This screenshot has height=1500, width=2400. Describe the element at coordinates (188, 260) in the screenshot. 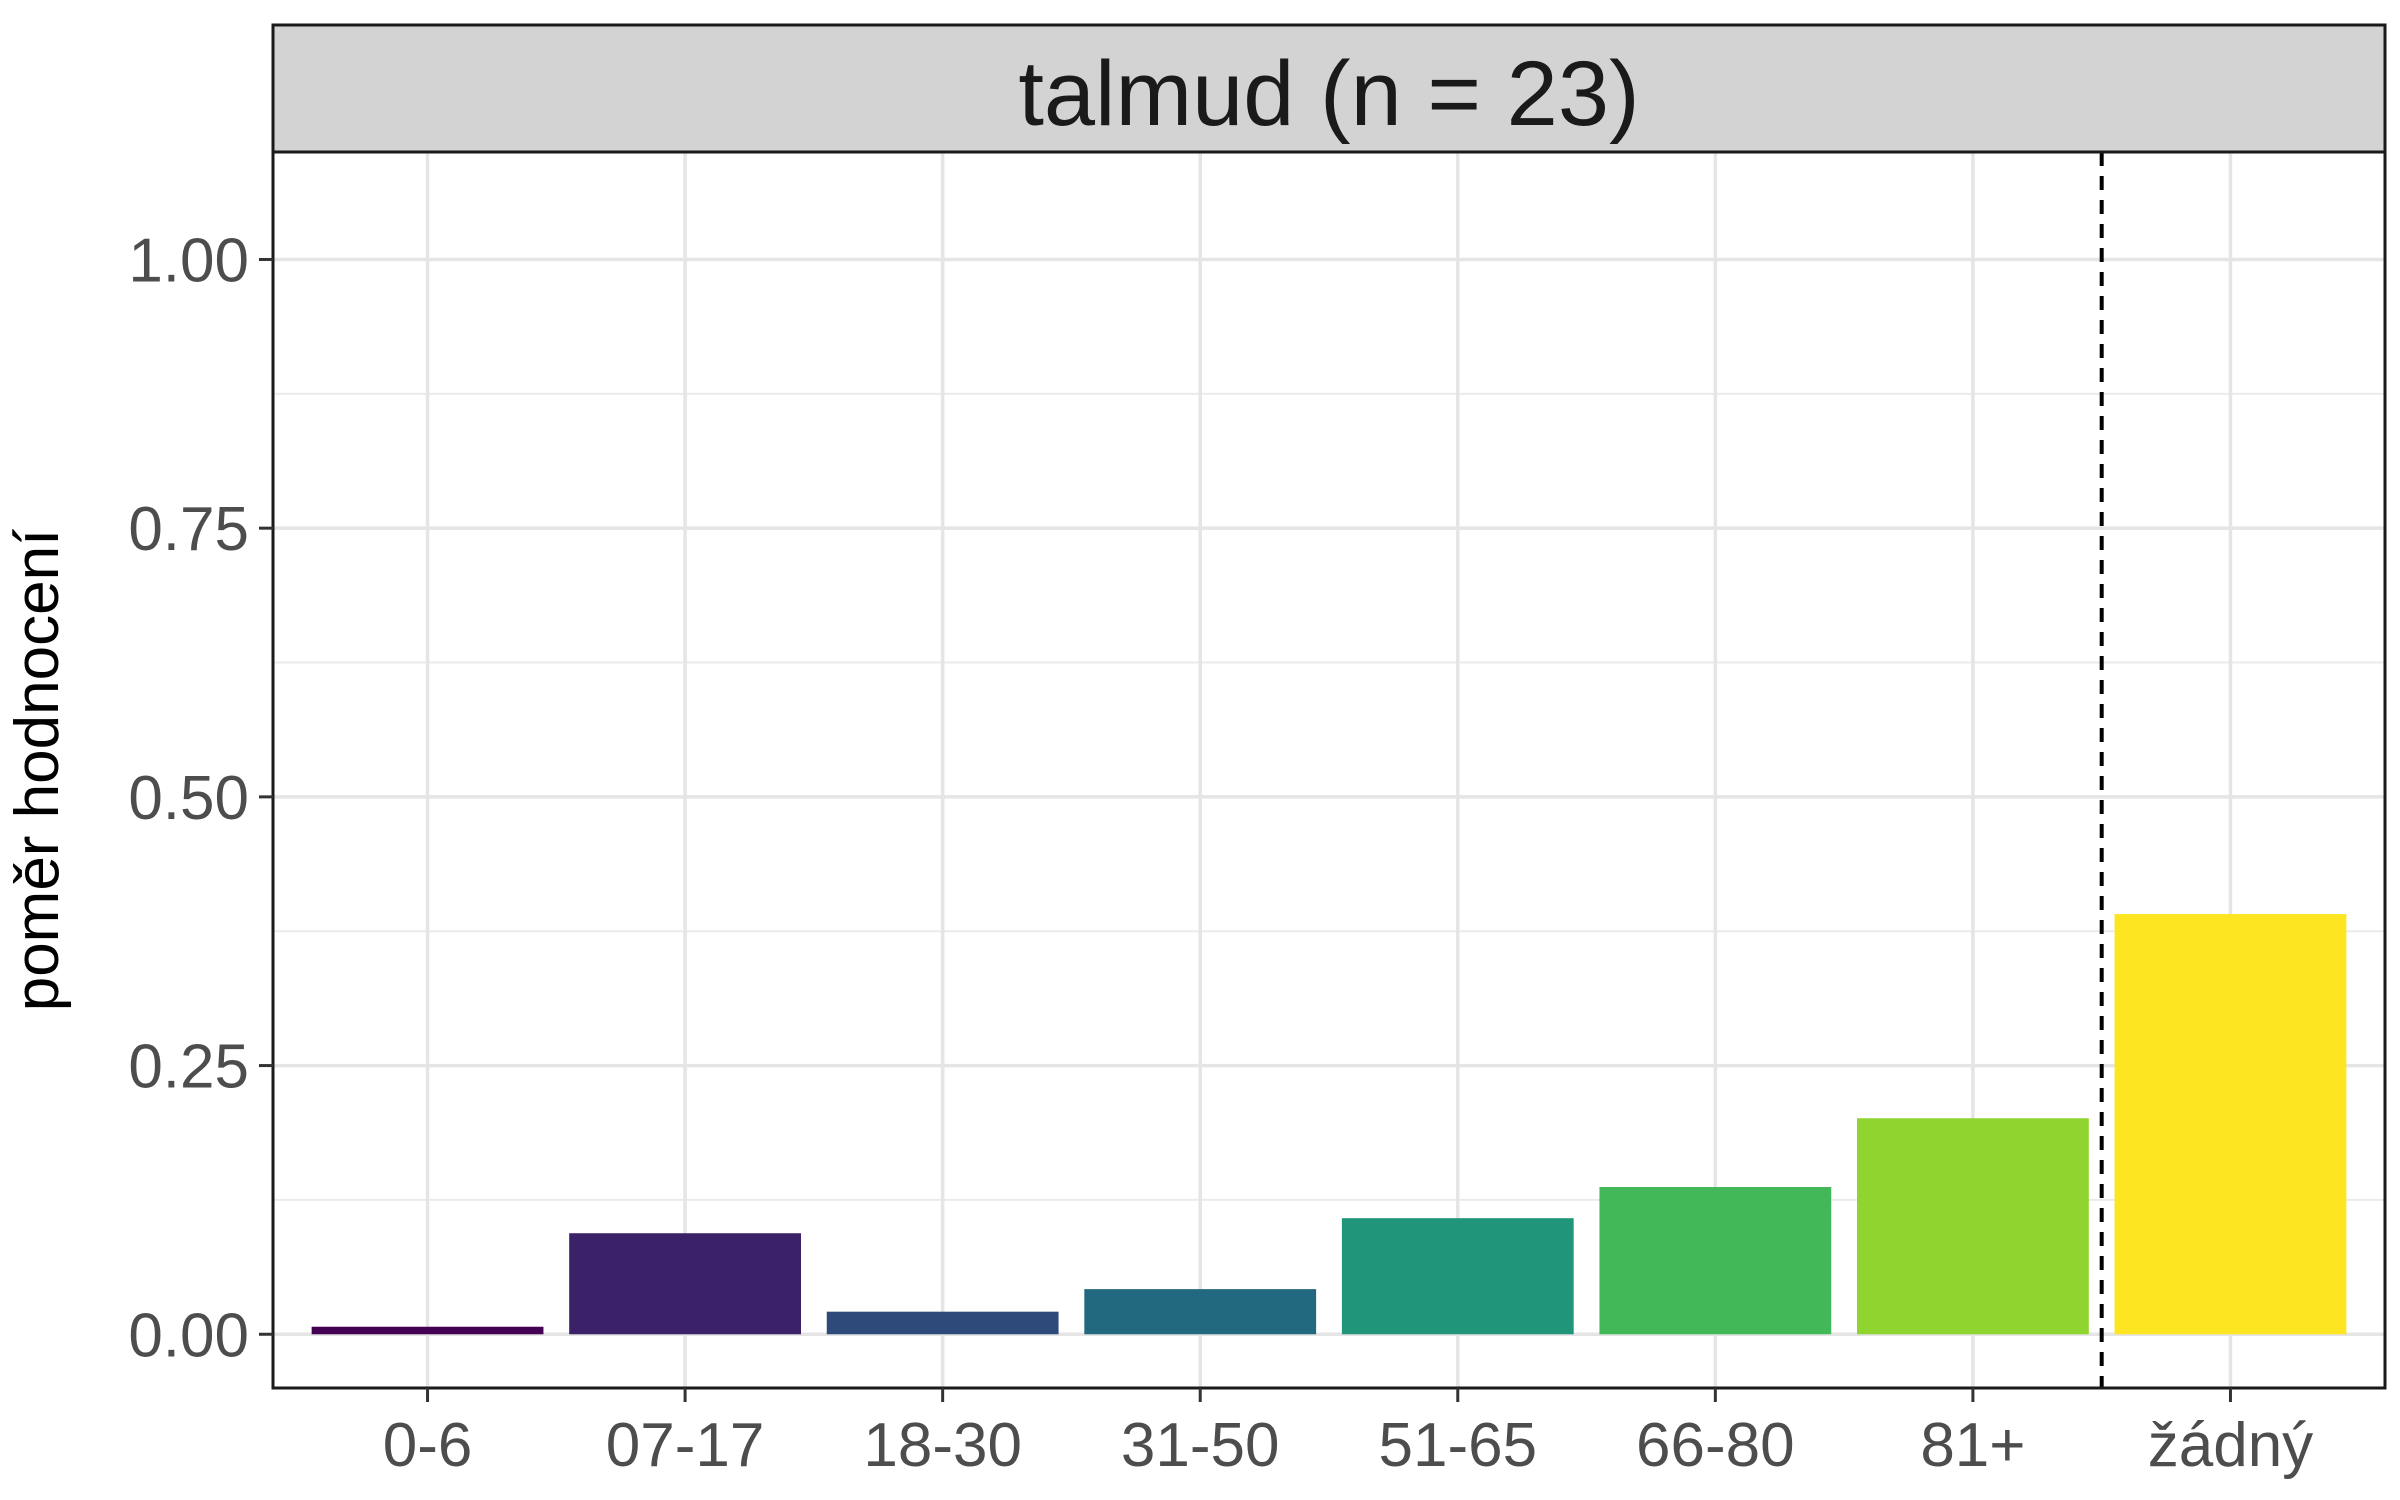

I see `y-tick-label: 1.00` at that location.